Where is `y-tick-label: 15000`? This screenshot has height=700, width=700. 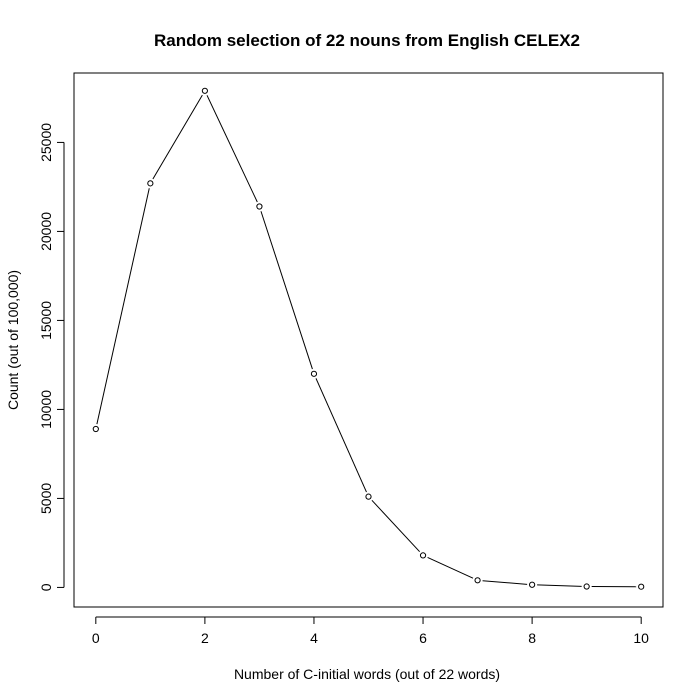
y-tick-label: 15000 is located at coordinates (46, 320).